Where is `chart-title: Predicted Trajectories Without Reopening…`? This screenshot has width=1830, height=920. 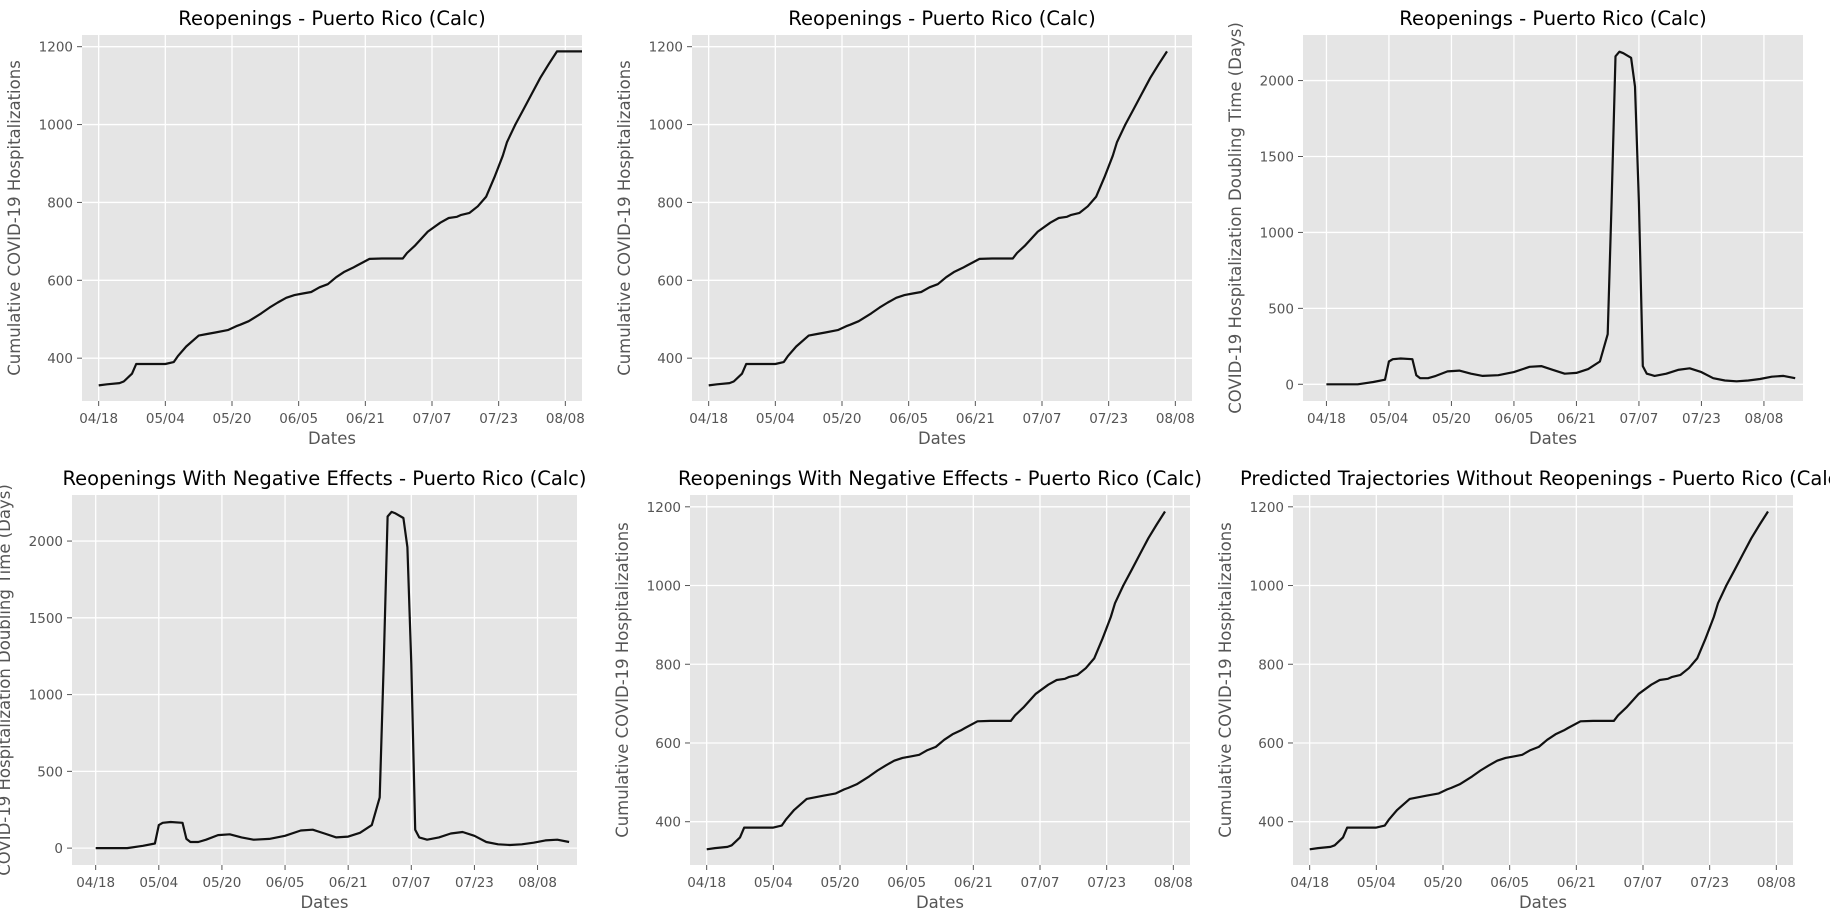
chart-title: Predicted Trajectories Without Reopening… is located at coordinates (1535, 478).